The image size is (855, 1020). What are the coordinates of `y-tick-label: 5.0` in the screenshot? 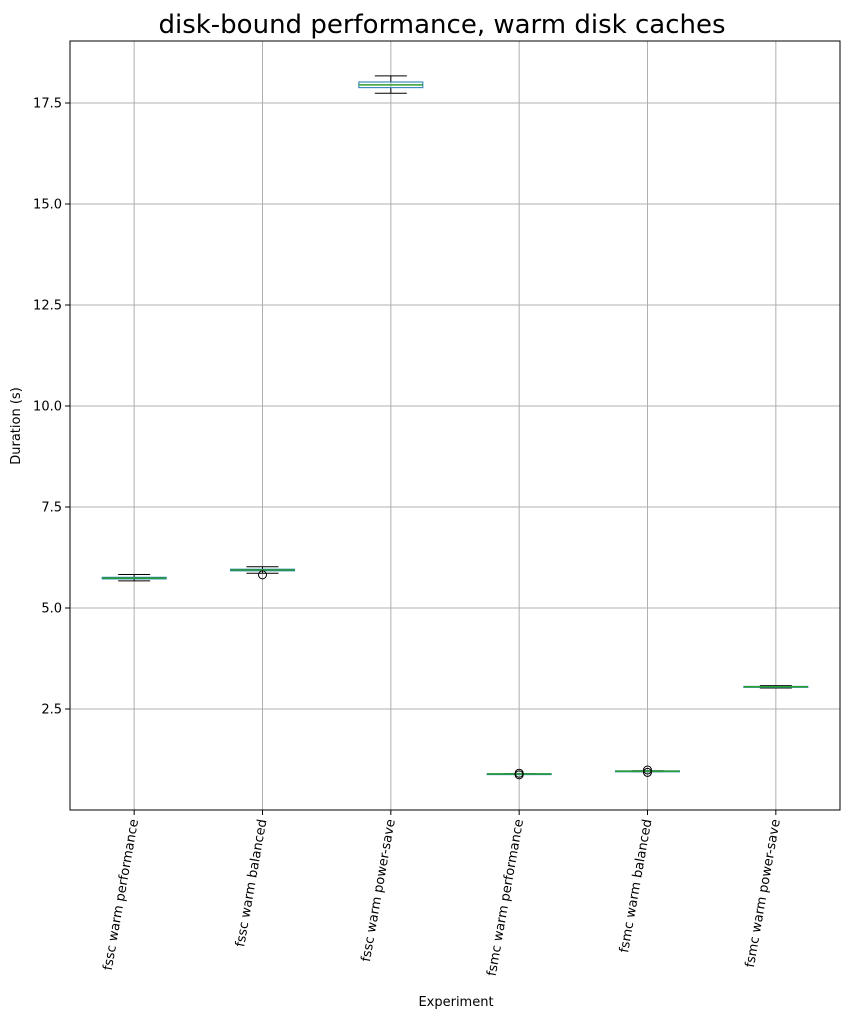 It's located at (51, 609).